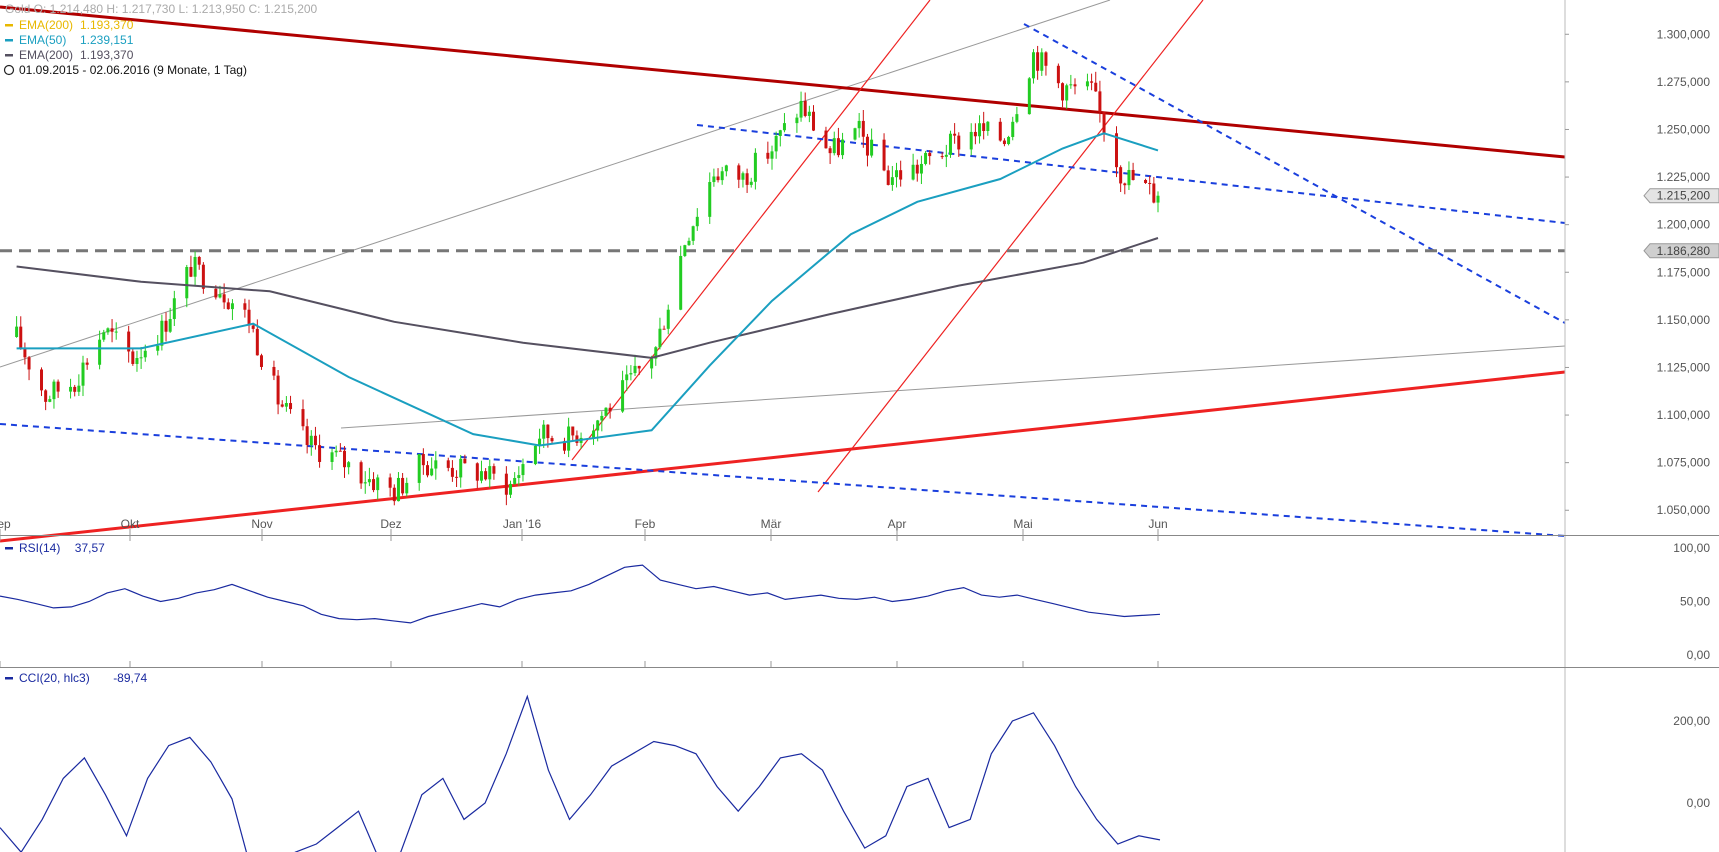  What do you see at coordinates (390, 524) in the screenshot?
I see `x-tick-label: Dez` at bounding box center [390, 524].